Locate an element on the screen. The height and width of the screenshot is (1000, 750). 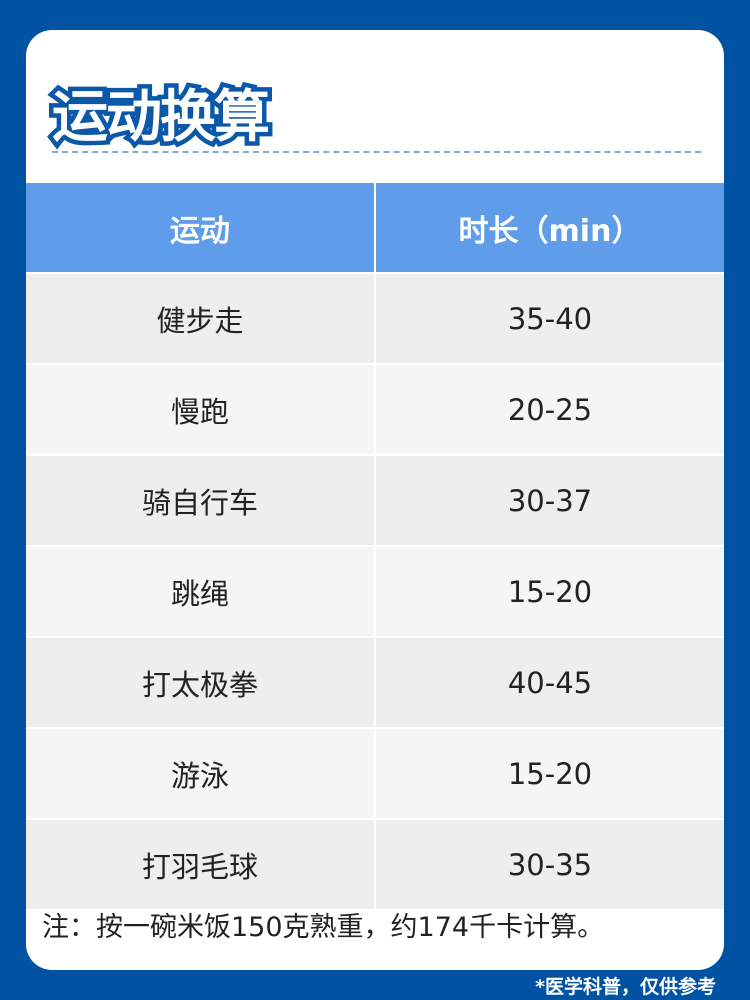
cell-sport: 健步走 is located at coordinates (201, 318).